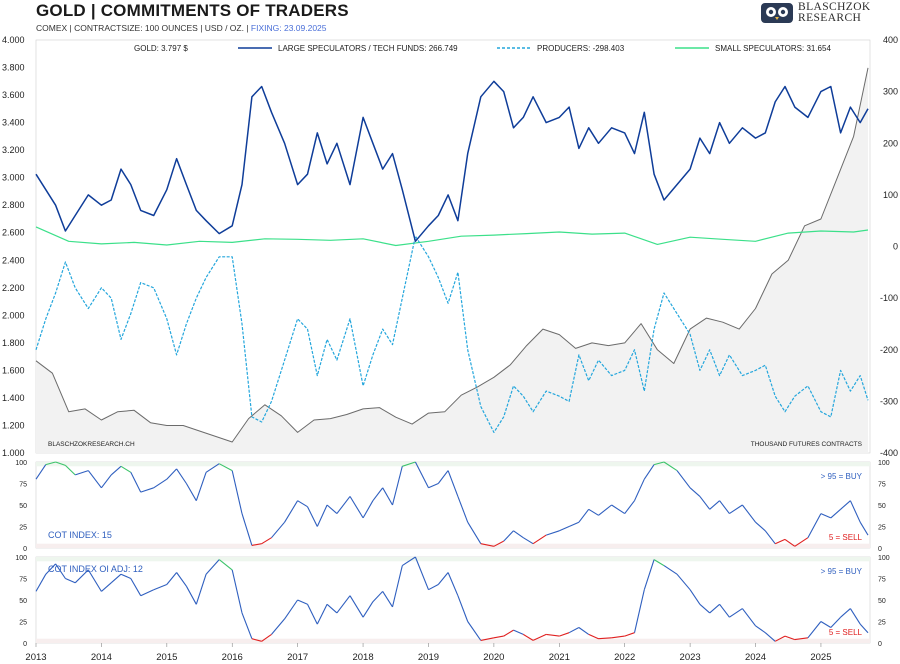  What do you see at coordinates (453, 464) in the screenshot?
I see `cot-index-buy-zone` at bounding box center [453, 464].